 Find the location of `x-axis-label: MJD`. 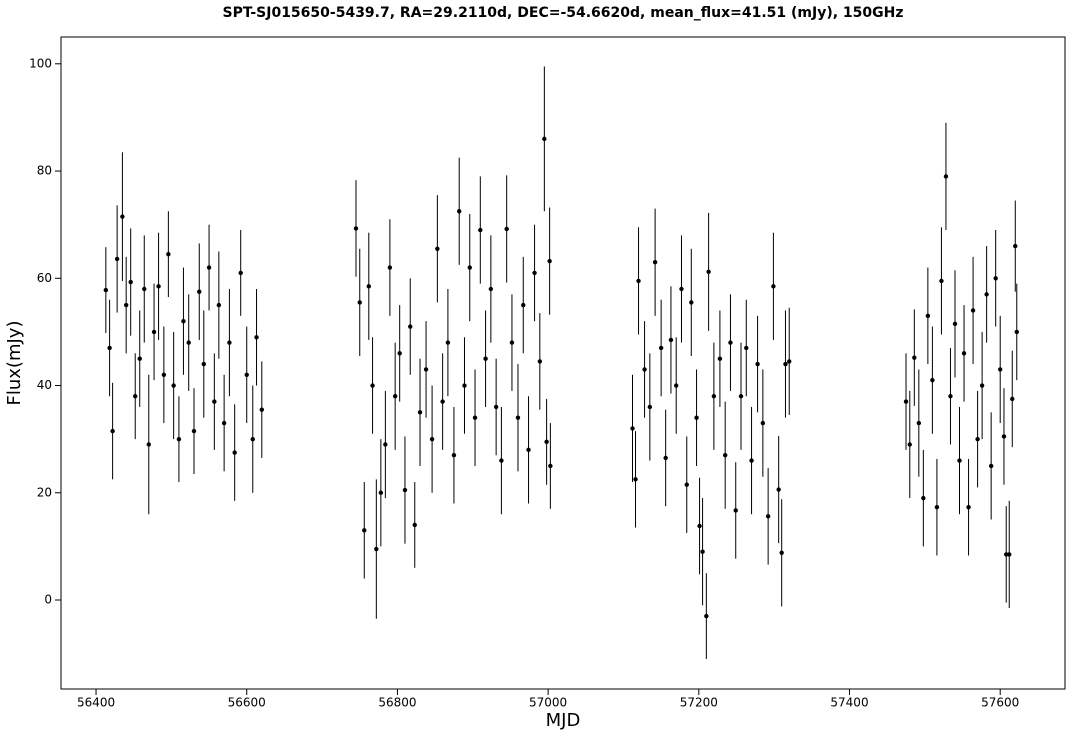

x-axis-label: MJD is located at coordinates (563, 720).